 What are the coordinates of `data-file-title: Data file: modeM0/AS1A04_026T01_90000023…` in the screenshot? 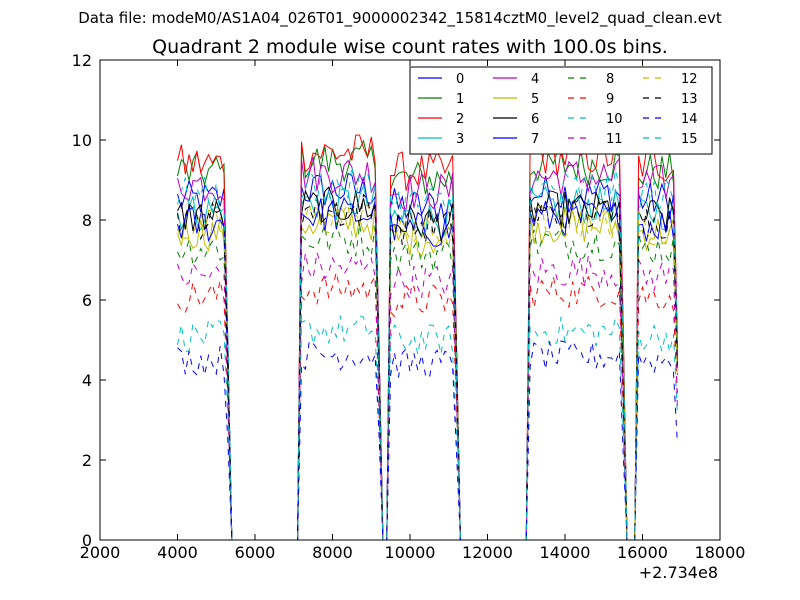 It's located at (400, 18).